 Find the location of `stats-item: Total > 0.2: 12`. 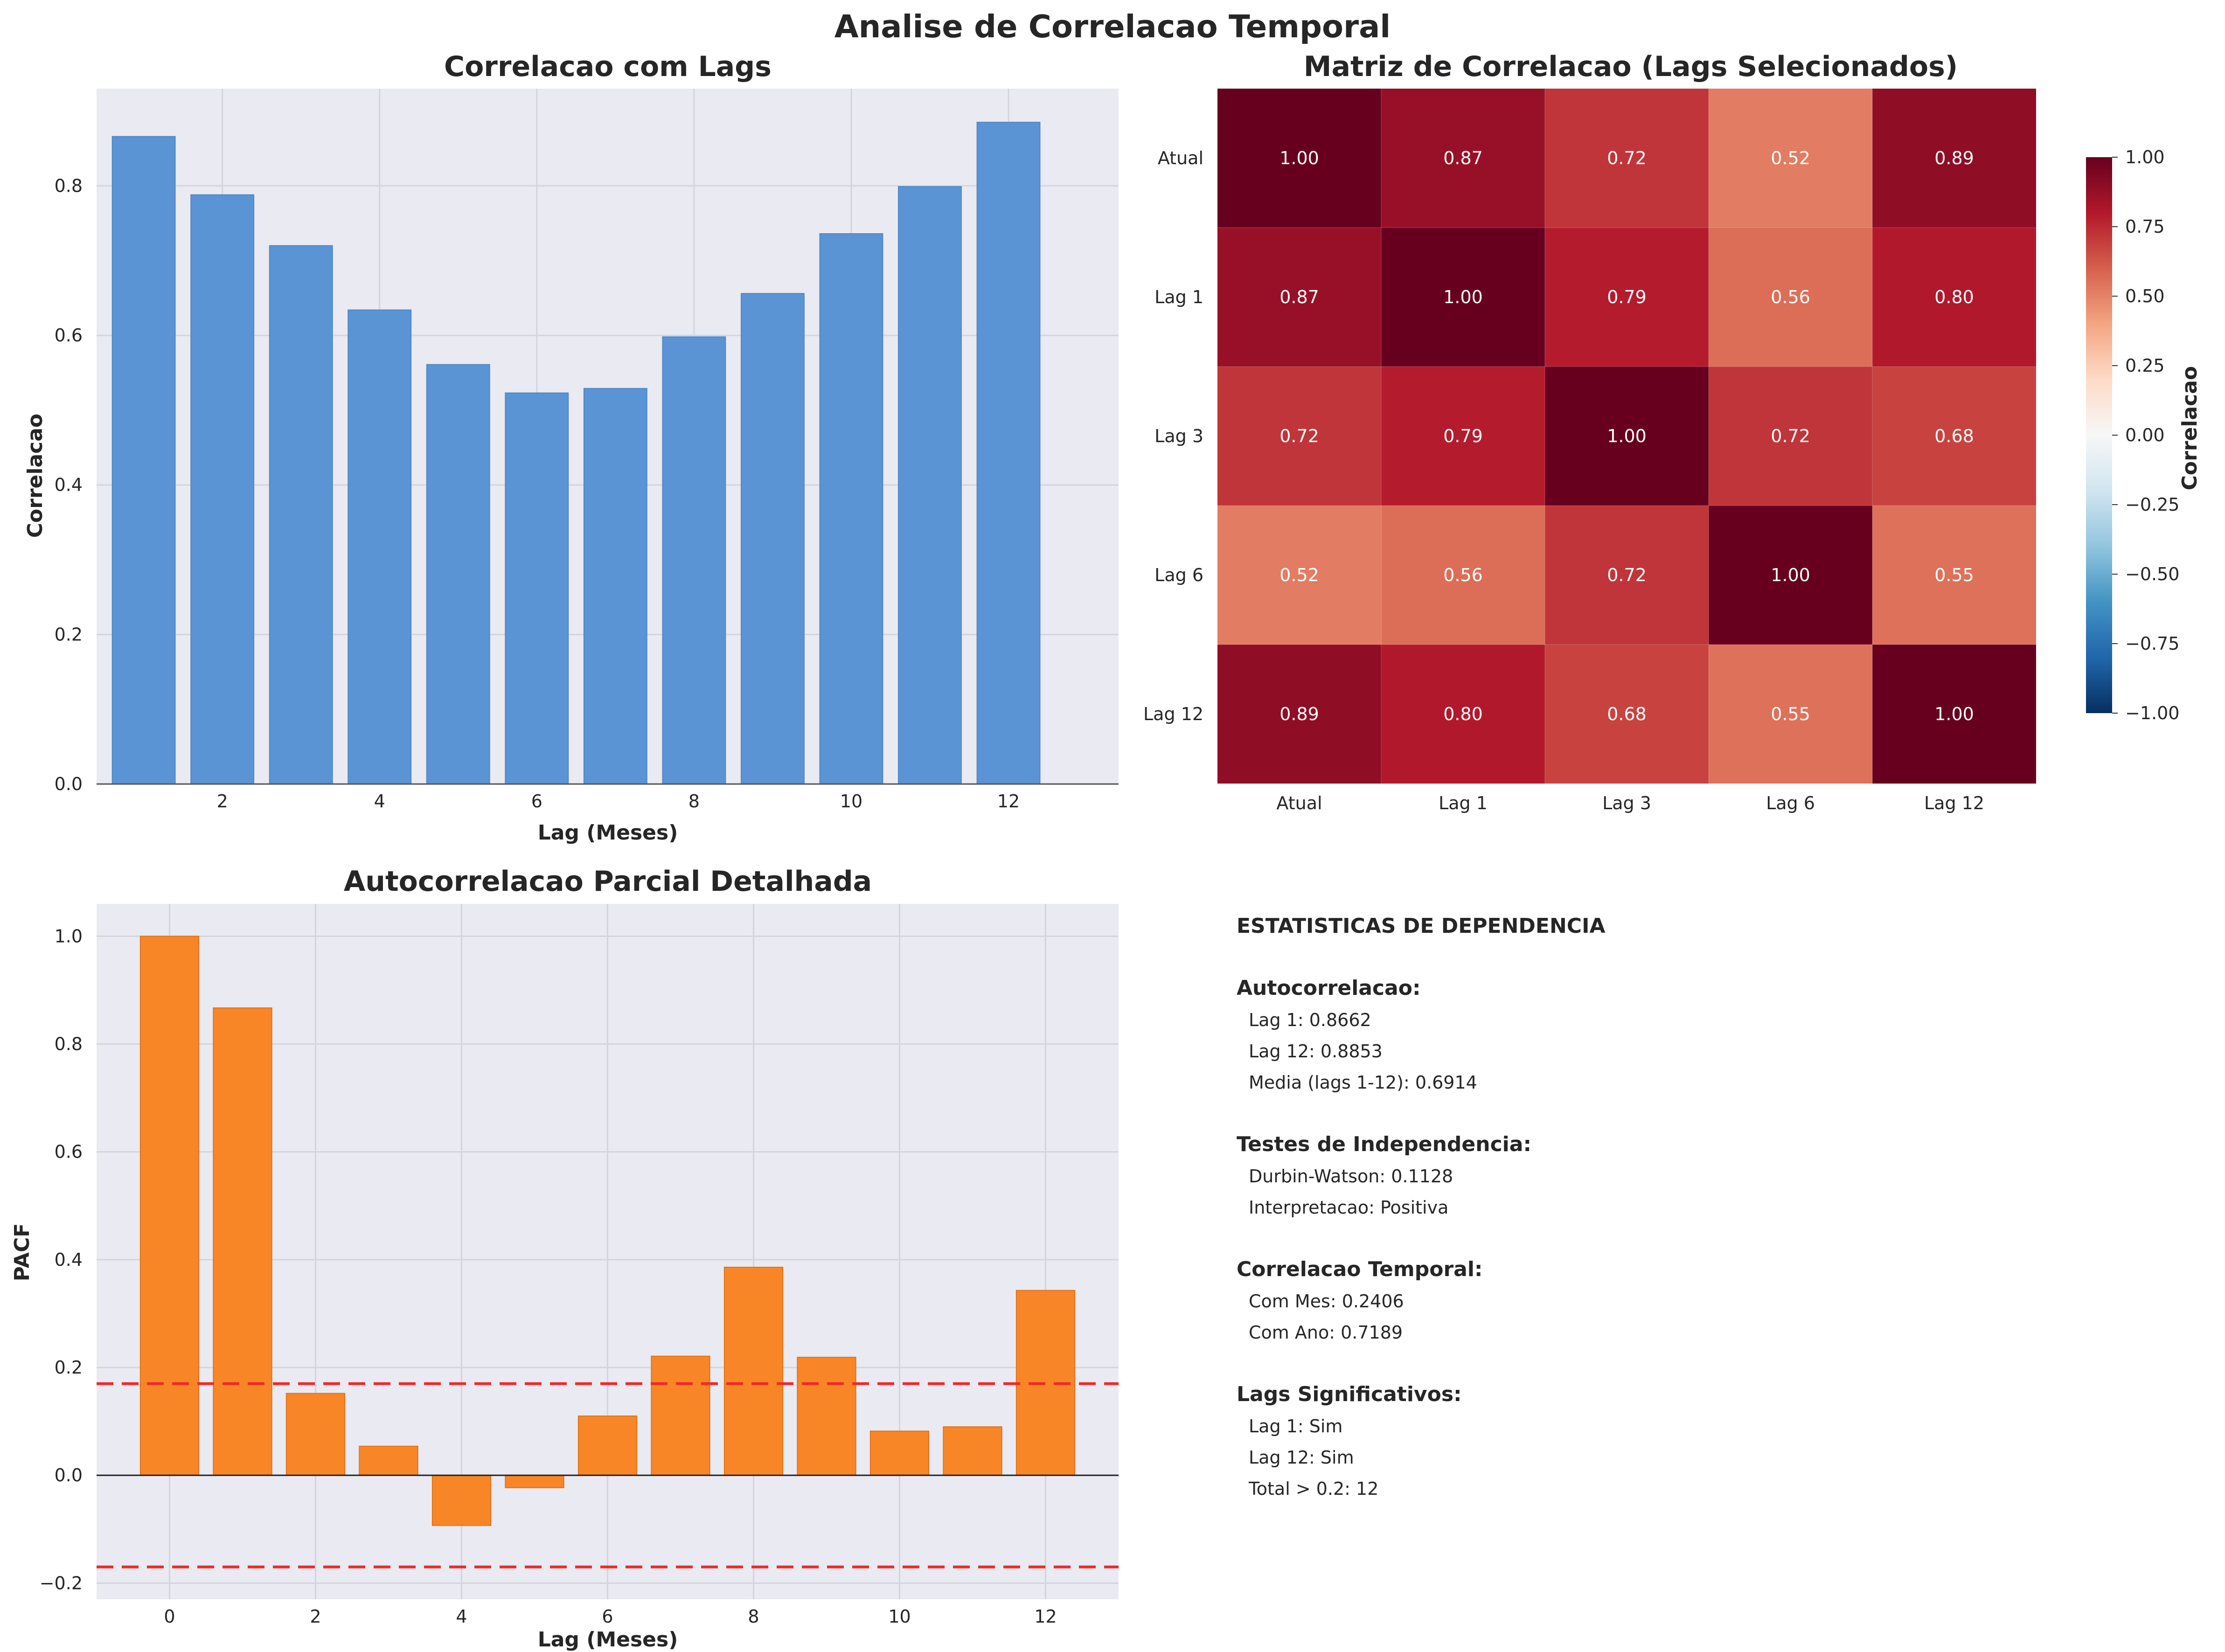

stats-item: Total > 0.2: 12 is located at coordinates (1313, 1489).